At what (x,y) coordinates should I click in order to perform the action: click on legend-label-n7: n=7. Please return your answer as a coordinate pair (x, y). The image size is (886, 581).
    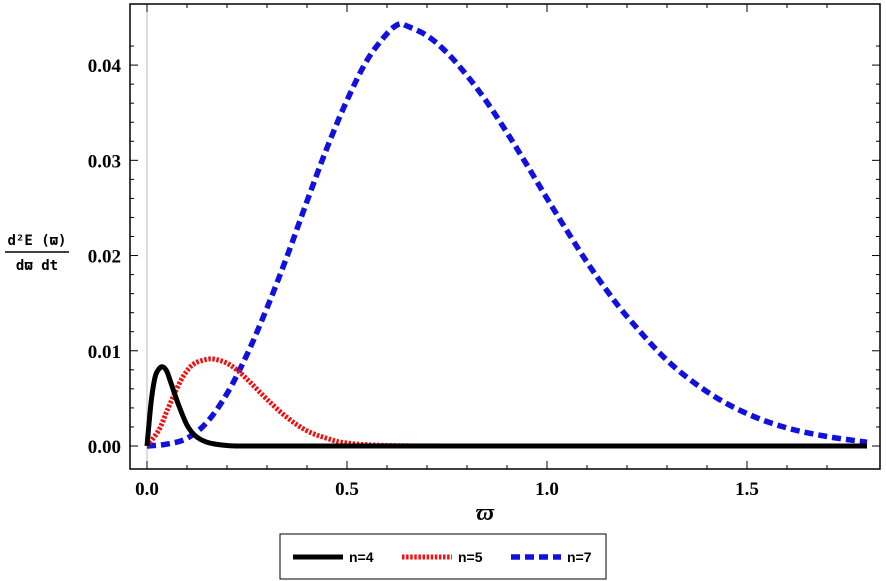
    Looking at the image, I should click on (579, 557).